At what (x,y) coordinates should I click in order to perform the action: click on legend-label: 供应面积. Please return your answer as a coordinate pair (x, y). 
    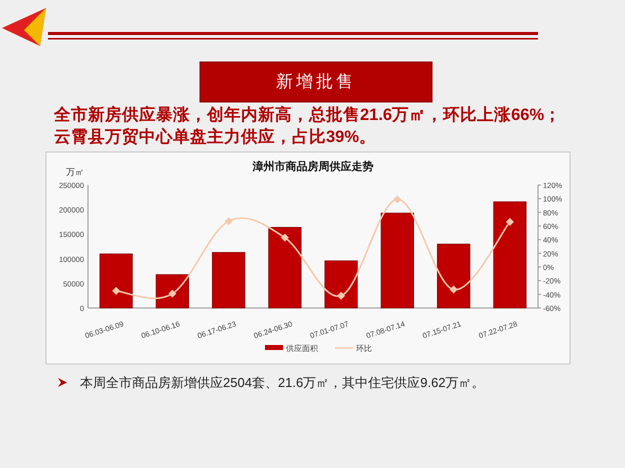
    Looking at the image, I should click on (302, 348).